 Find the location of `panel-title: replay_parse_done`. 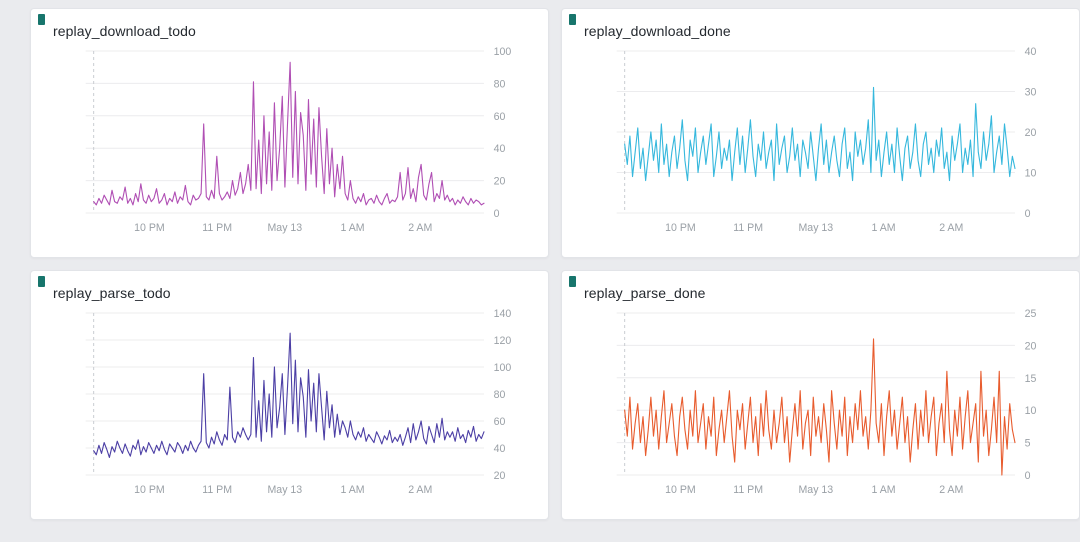

panel-title: replay_parse_done is located at coordinates (645, 293).